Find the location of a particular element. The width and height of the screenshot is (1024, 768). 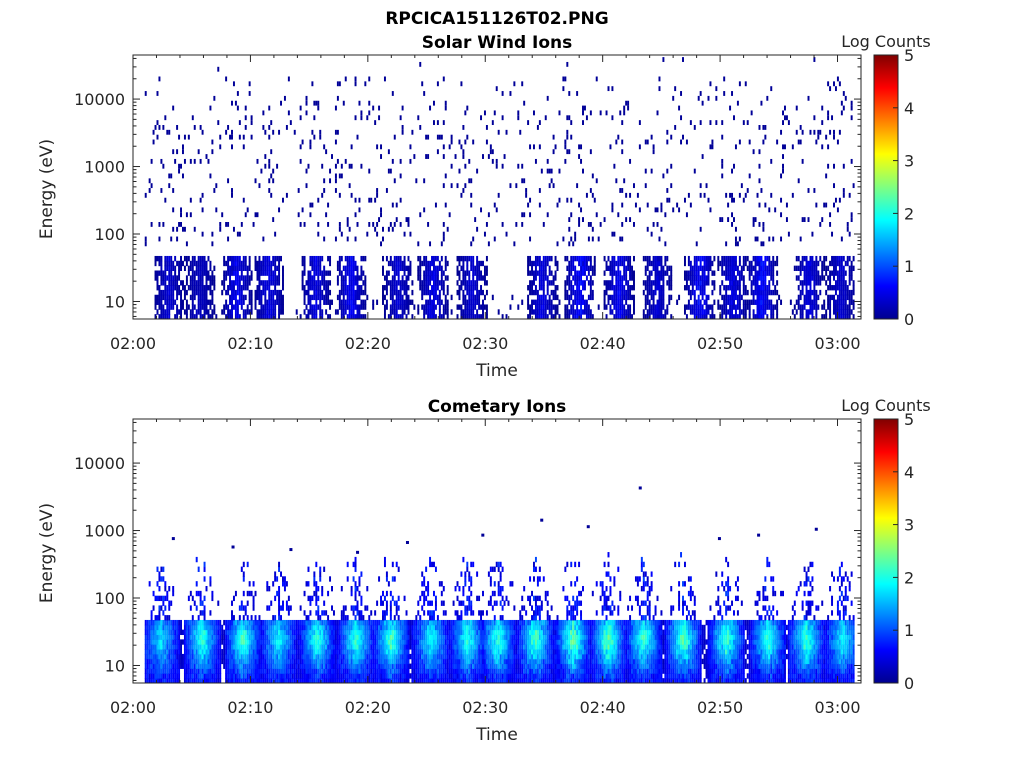

panel-title: Solar Wind Ions is located at coordinates (497, 43).